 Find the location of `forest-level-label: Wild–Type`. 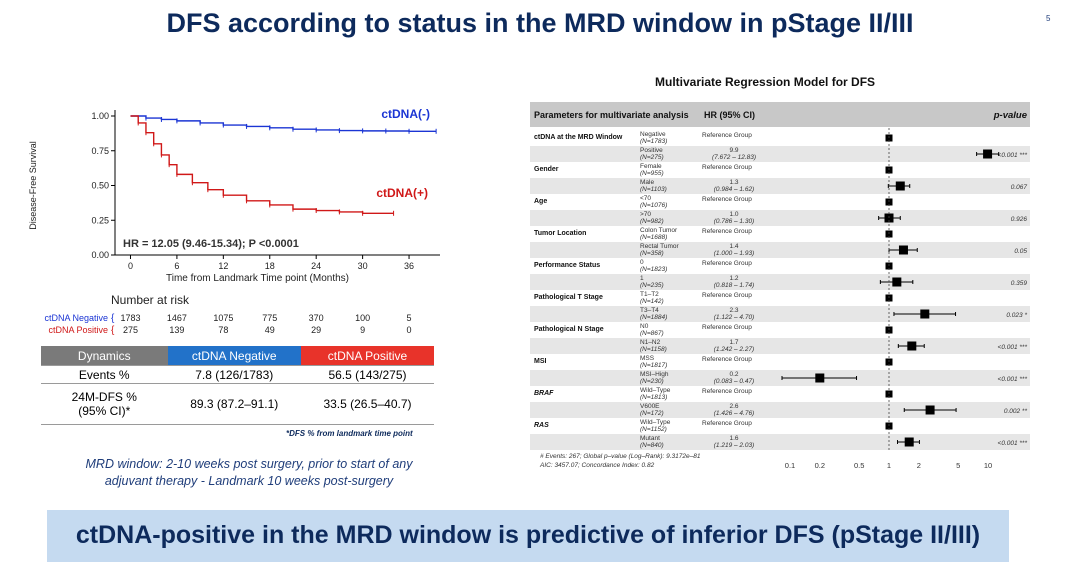

forest-level-label: Wild–Type is located at coordinates (655, 422).